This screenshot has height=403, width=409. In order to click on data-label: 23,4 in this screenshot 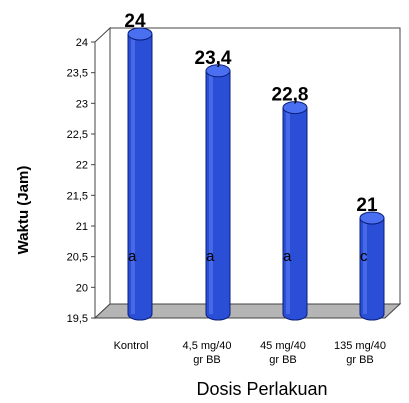, I will do `click(213, 58)`.